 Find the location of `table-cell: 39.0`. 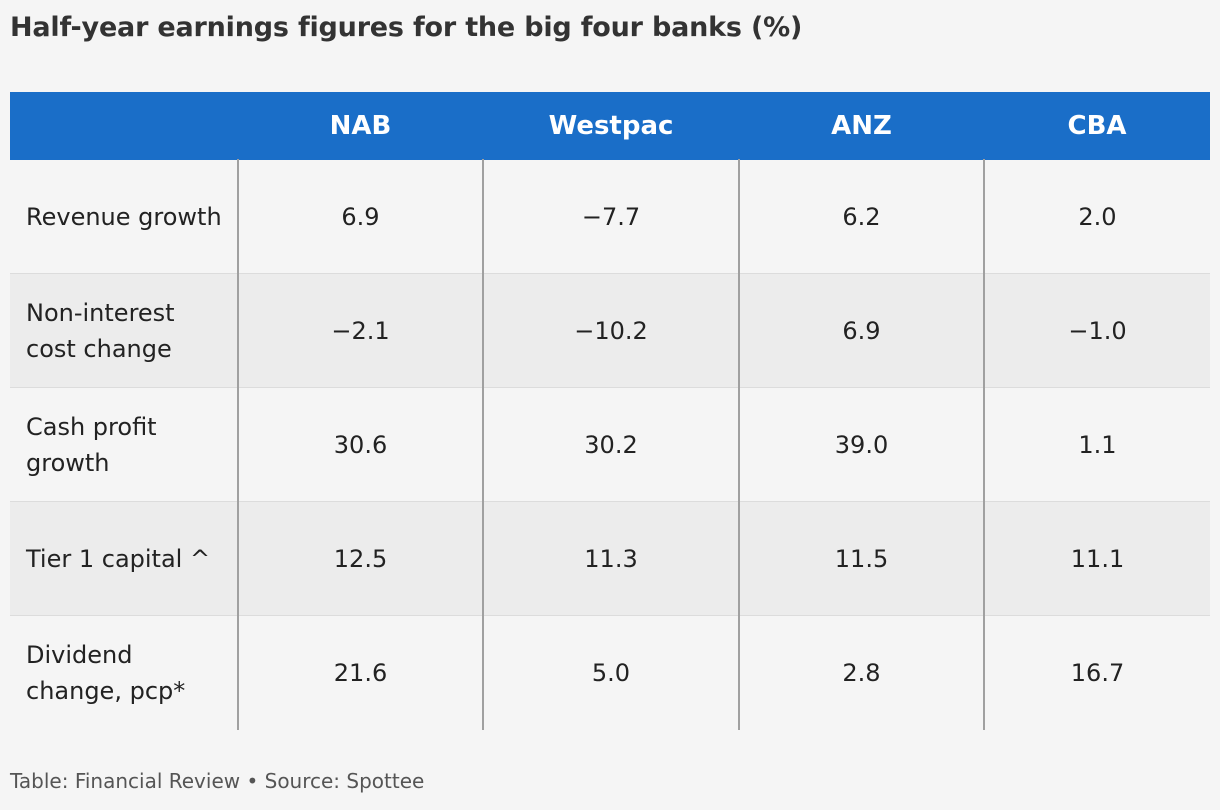

table-cell: 39.0 is located at coordinates (861, 444).